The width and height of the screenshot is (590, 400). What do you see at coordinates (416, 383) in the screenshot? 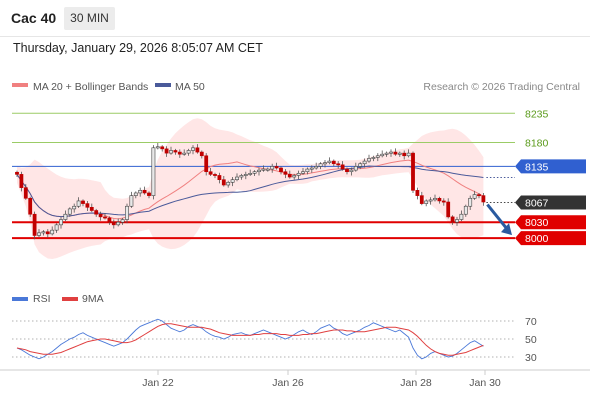
I see `x-tick-label: Jan 28` at bounding box center [416, 383].